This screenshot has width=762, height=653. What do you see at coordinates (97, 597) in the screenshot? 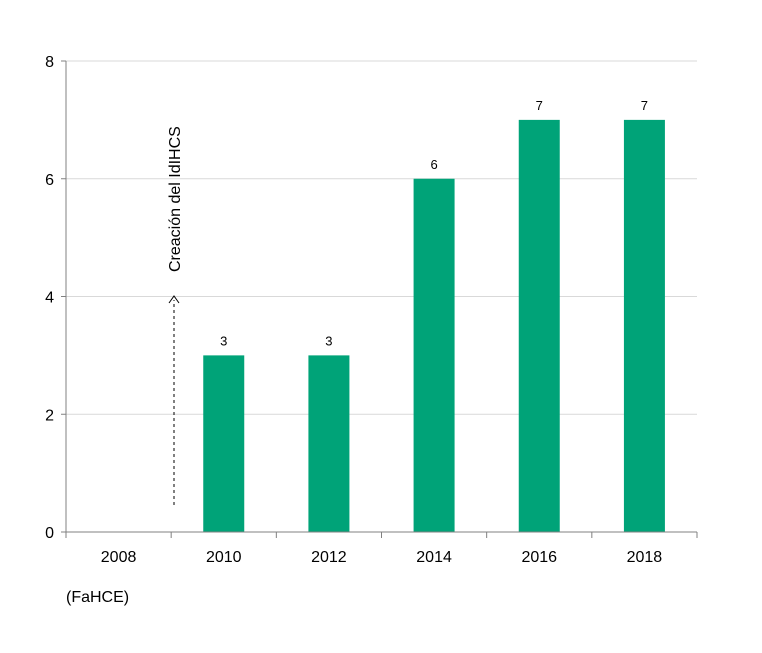
I see `footnote: (FaHCE)` at bounding box center [97, 597].